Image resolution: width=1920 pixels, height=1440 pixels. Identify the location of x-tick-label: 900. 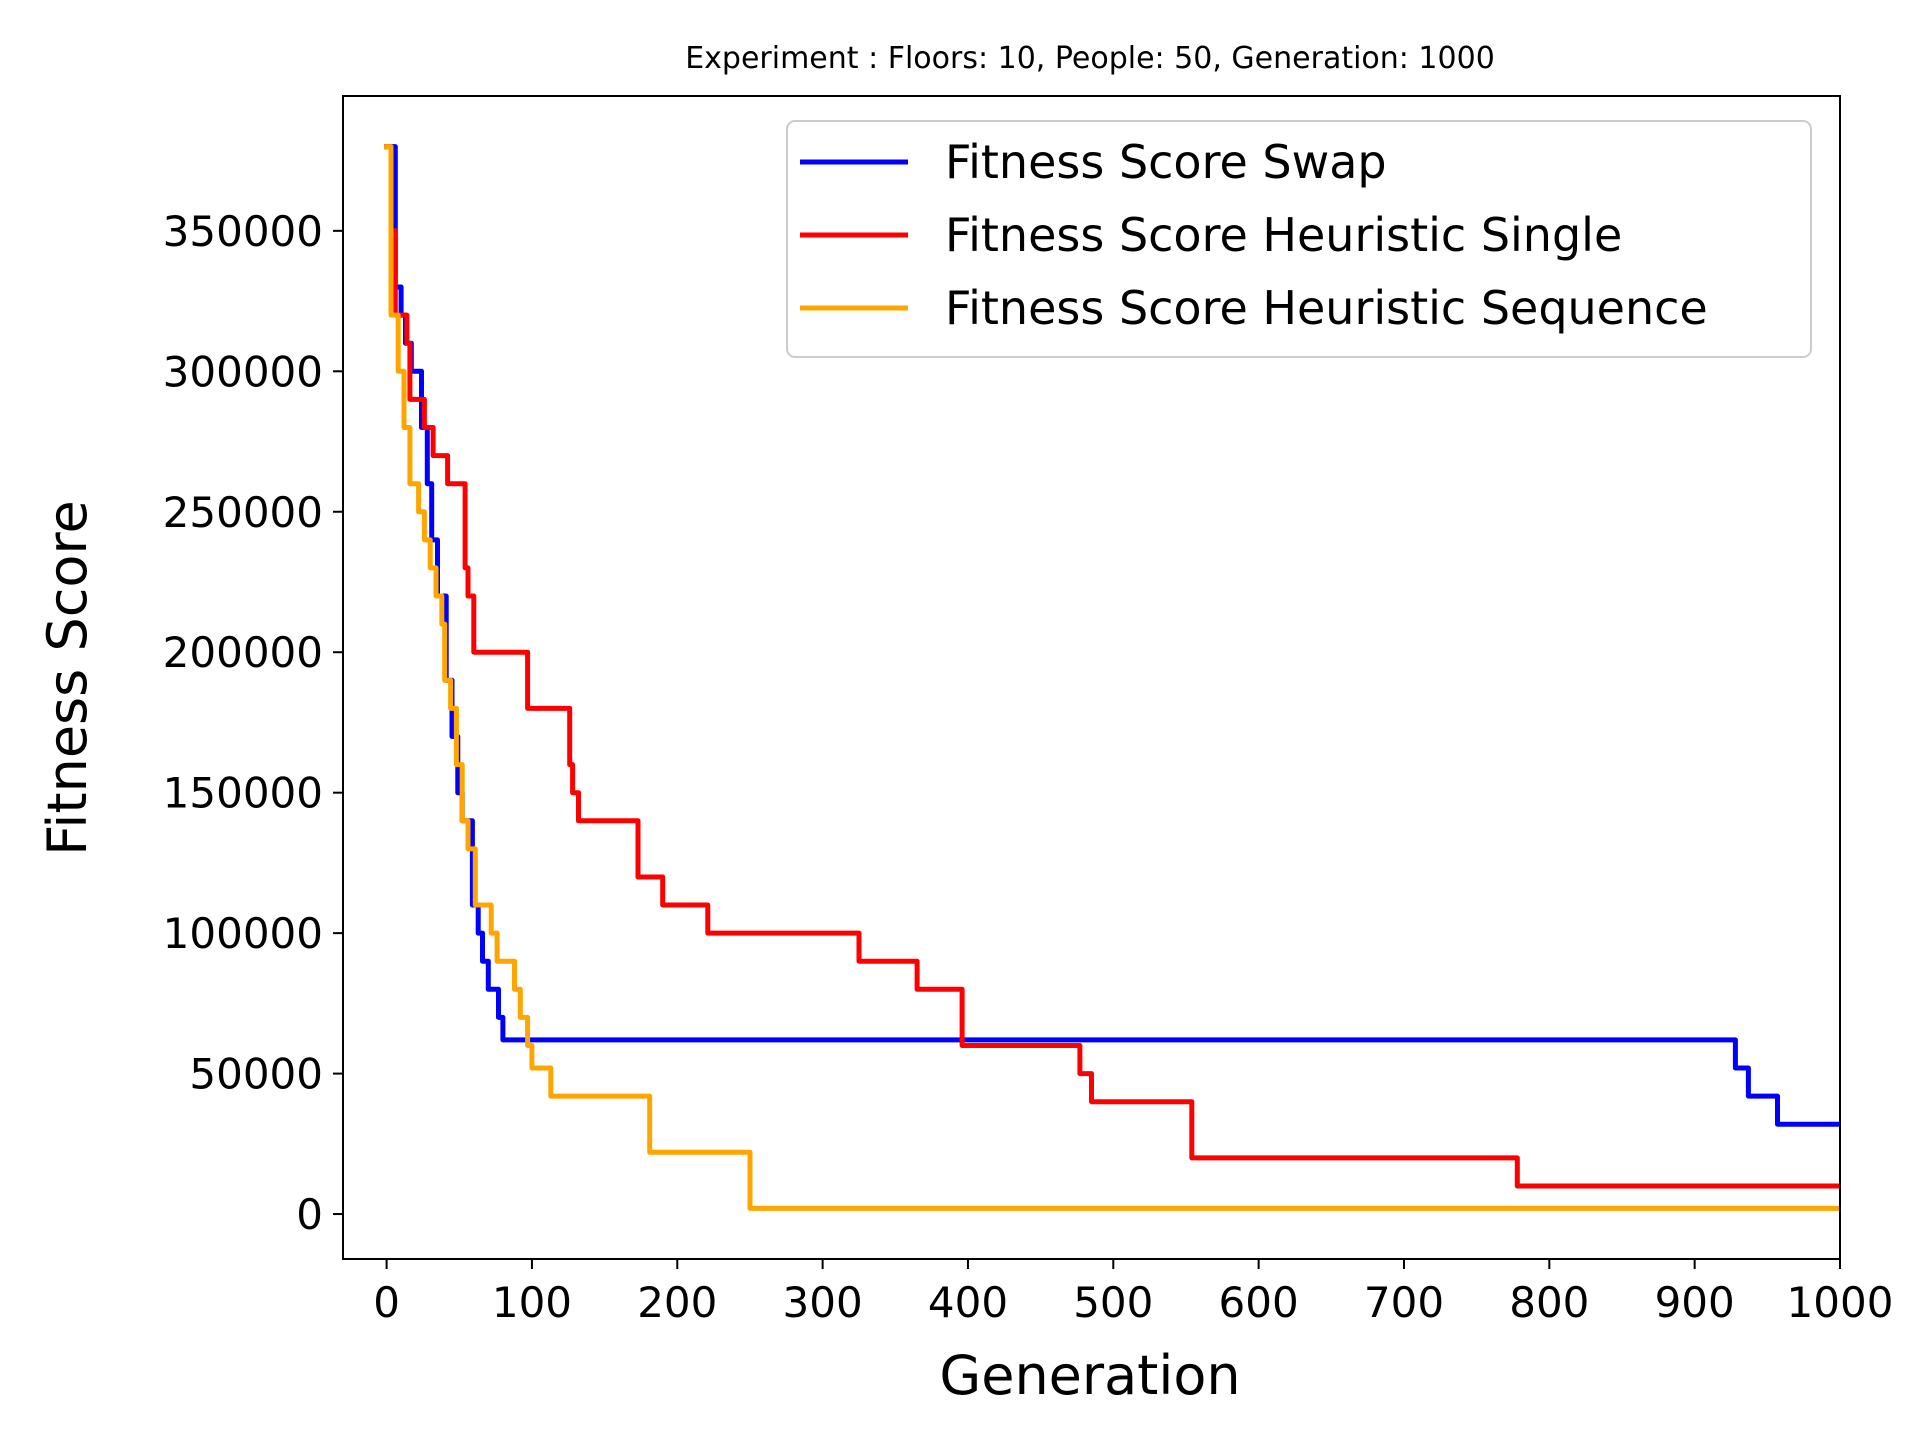
(1695, 1302).